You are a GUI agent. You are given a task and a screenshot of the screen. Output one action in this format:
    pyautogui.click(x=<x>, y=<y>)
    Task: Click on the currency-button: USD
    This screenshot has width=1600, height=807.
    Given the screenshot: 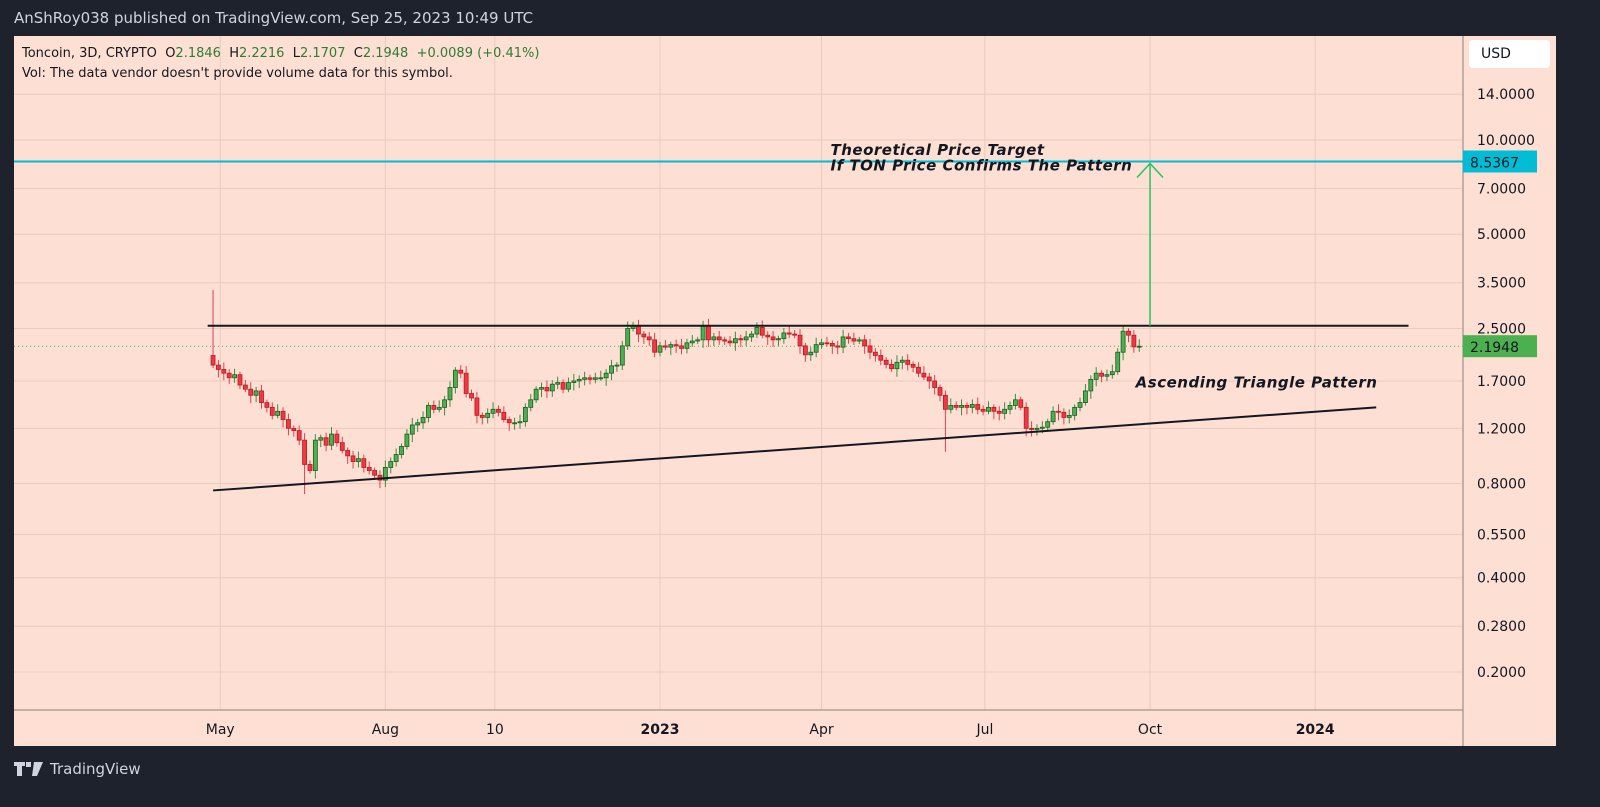 What is the action you would take?
    pyautogui.click(x=1509, y=54)
    